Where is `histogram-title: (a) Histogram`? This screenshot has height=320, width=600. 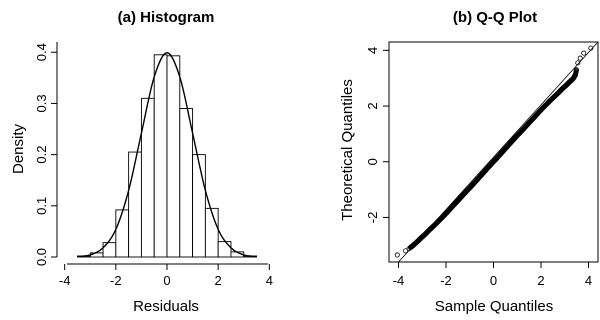 histogram-title: (a) Histogram is located at coordinates (166, 17).